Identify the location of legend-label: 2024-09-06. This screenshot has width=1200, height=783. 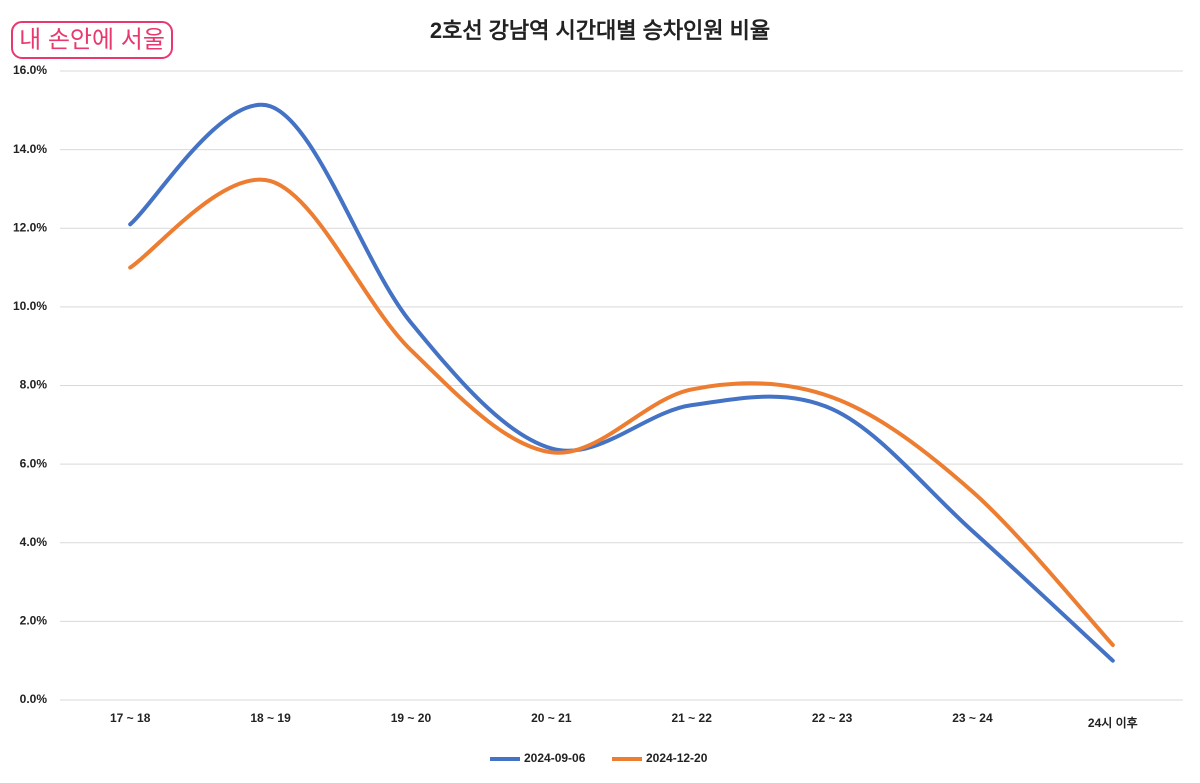
(555, 758).